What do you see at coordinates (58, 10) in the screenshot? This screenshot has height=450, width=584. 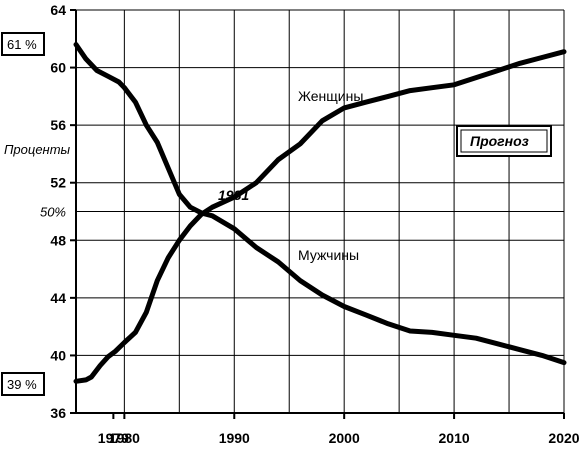 I see `y-tick-label: 64` at bounding box center [58, 10].